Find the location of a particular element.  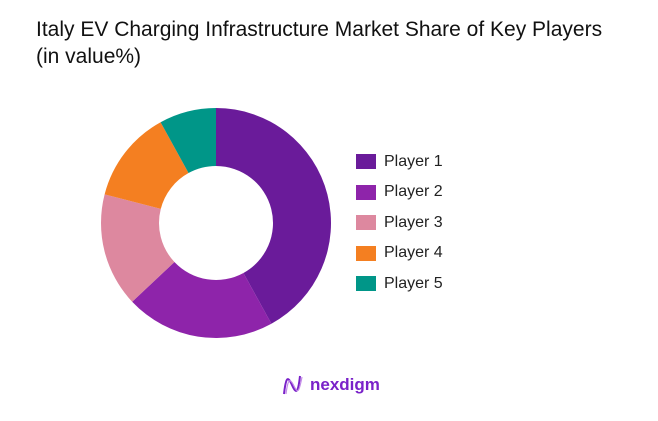

nexdigm-logo: nexdigm is located at coordinates (331, 385).